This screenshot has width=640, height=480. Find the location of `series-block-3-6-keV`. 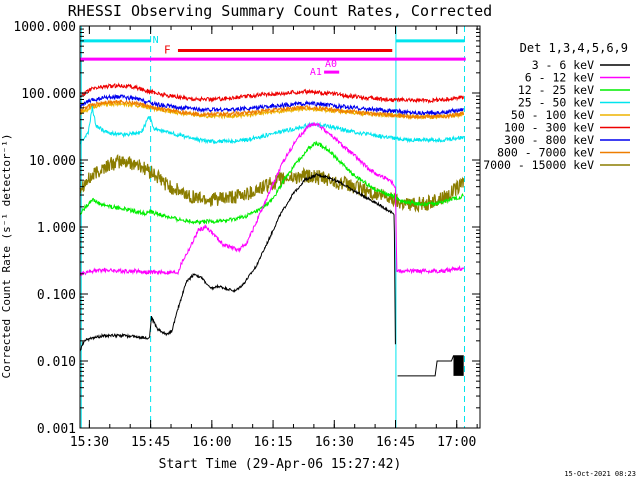

series-block-3-6-keV is located at coordinates (458, 365).